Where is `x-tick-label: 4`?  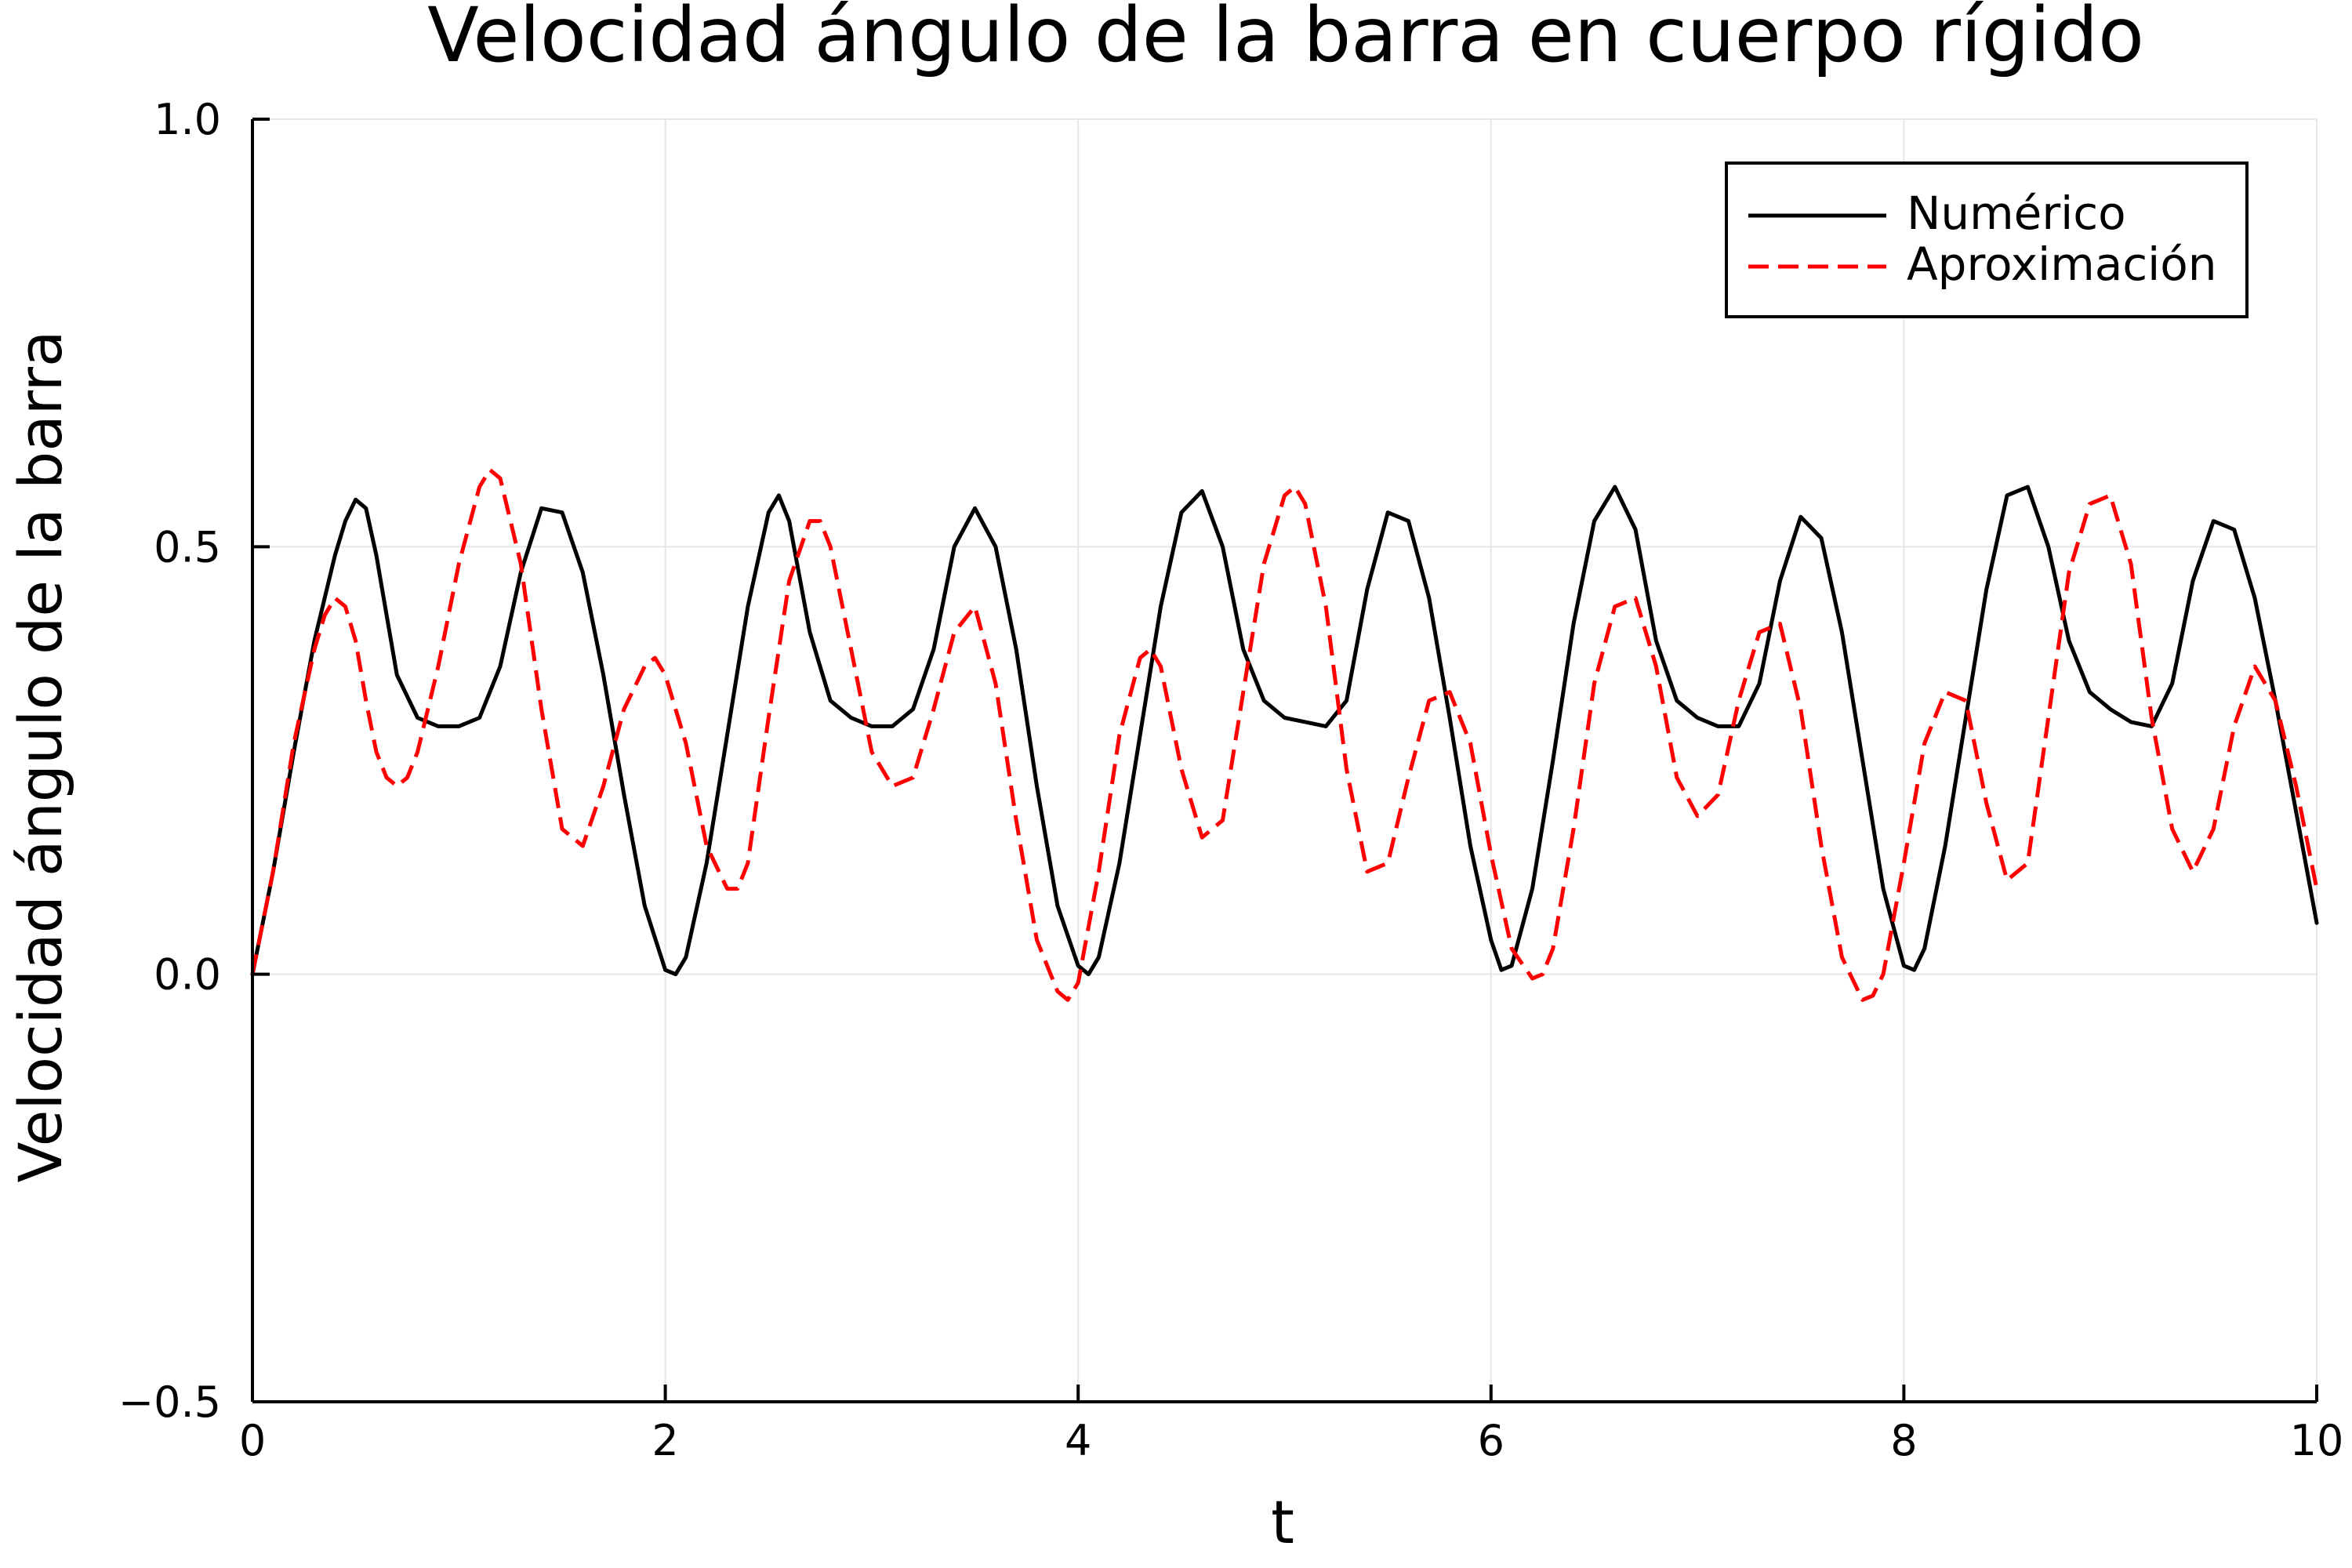
x-tick-label: 4 is located at coordinates (1078, 1440).